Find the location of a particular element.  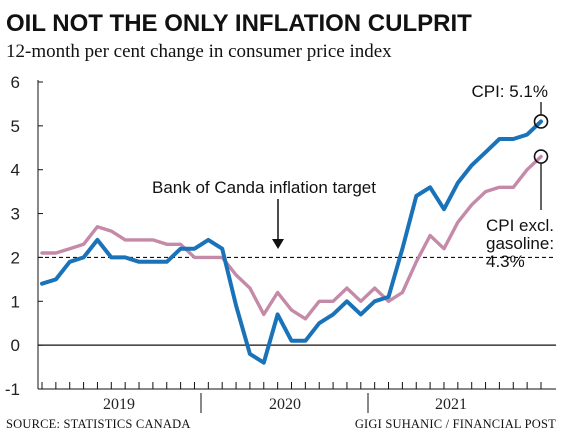

y-tick-label: 3 is located at coordinates (15, 214).